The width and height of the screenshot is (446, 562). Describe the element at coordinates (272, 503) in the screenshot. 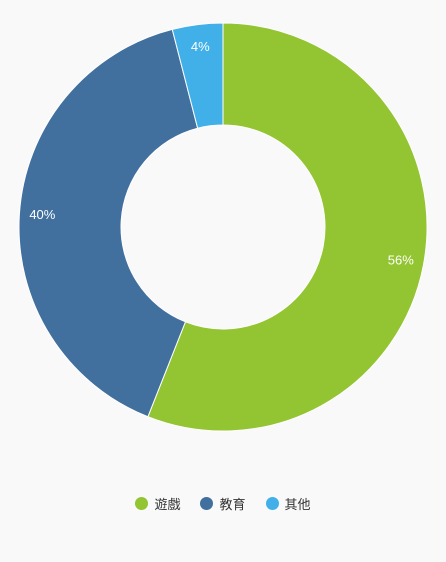

I see `legend-swatch-other` at that location.